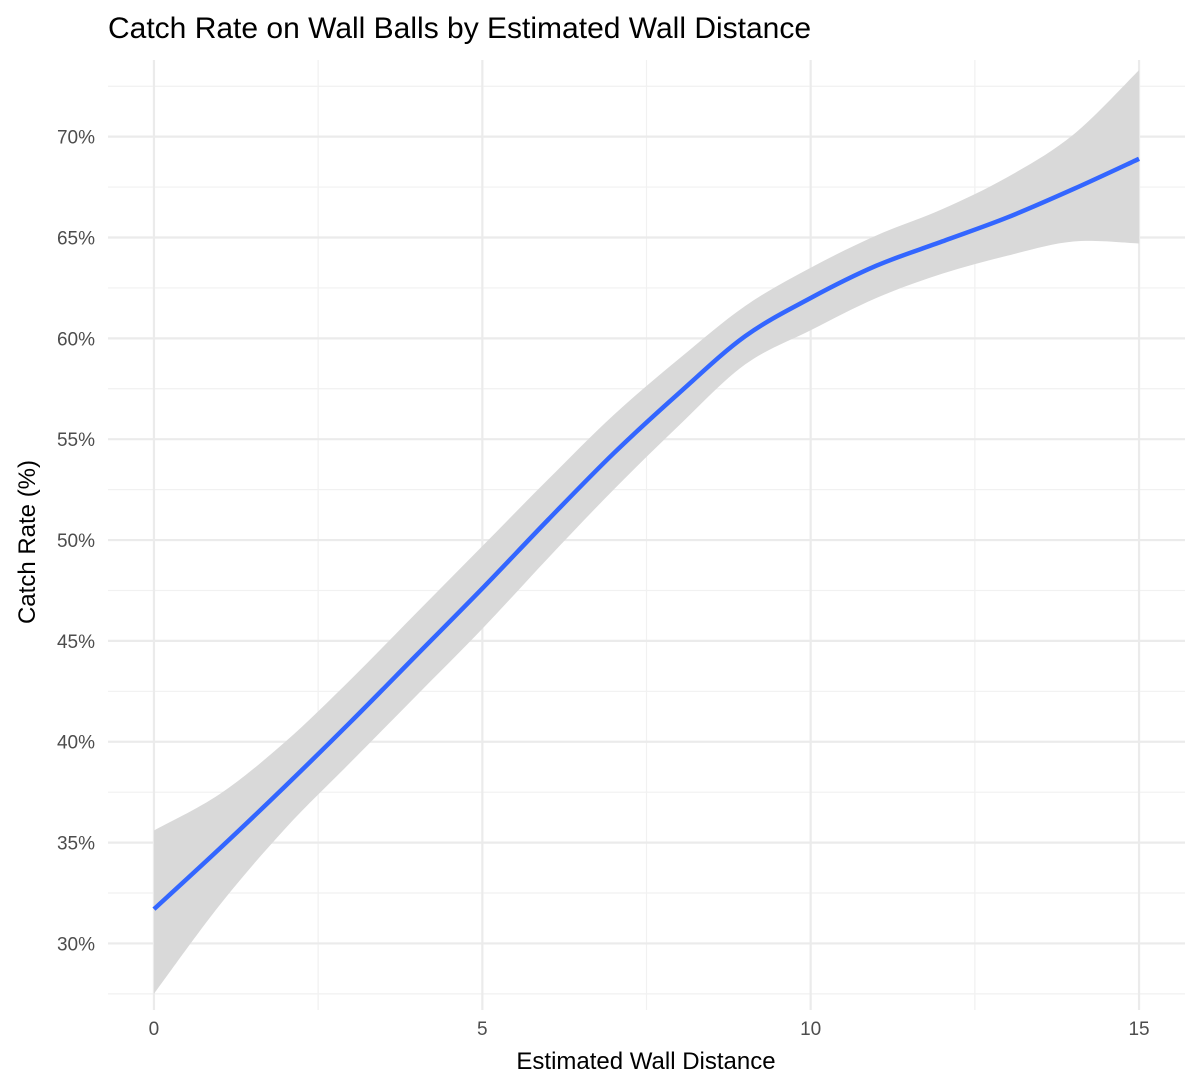  Describe the element at coordinates (649, 1029) in the screenshot. I see `x-axis-ticks: 0 5 10 15` at that location.